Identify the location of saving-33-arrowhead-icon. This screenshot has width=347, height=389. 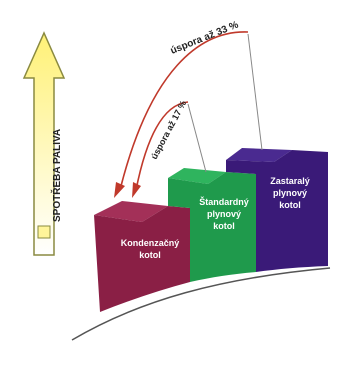
(119, 190).